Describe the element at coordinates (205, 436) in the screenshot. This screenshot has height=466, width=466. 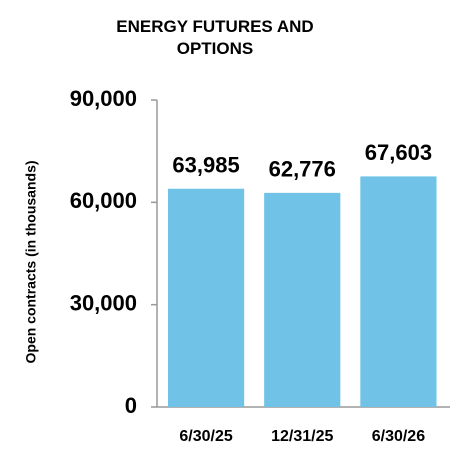
I see `x-tick-label: 6/30/25` at that location.